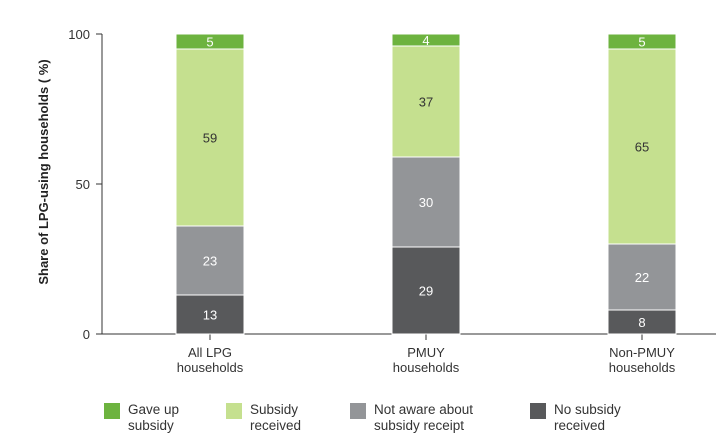  What do you see at coordinates (276, 417) in the screenshot?
I see `legend-label: Subsidy received` at bounding box center [276, 417].